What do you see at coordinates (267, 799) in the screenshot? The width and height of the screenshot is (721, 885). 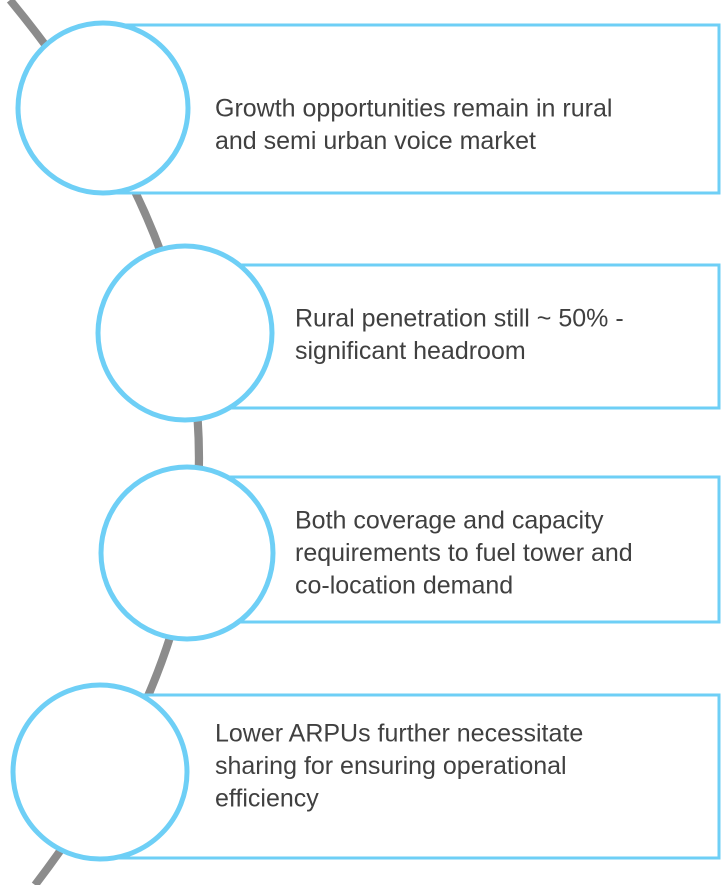 I see `item-text: efficiency` at bounding box center [267, 799].